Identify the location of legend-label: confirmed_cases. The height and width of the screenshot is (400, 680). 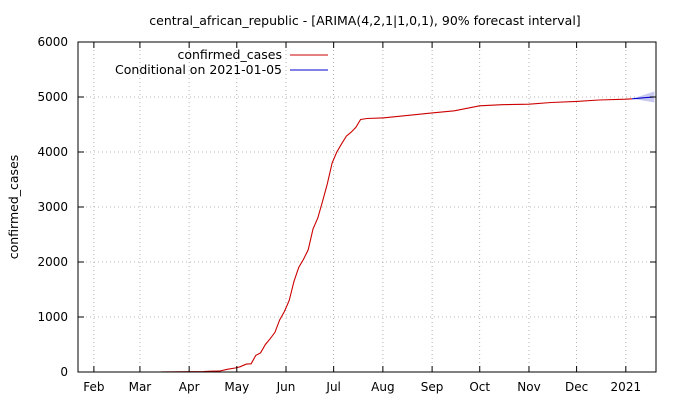
(229, 54).